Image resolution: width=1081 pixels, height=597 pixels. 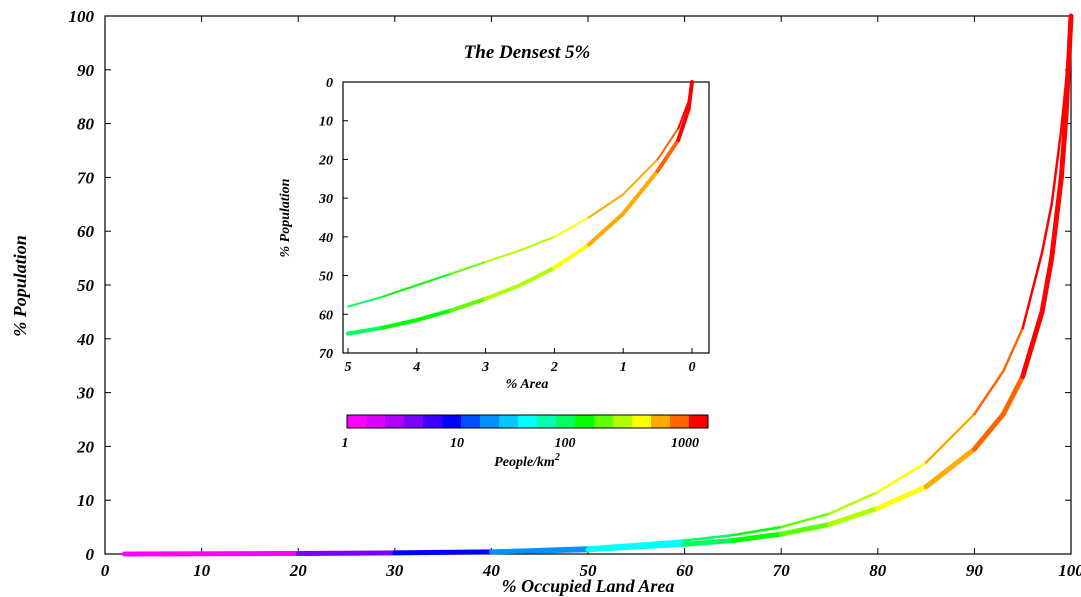 What do you see at coordinates (86, 500) in the screenshot?
I see `main-y-tick-label: 10` at bounding box center [86, 500].